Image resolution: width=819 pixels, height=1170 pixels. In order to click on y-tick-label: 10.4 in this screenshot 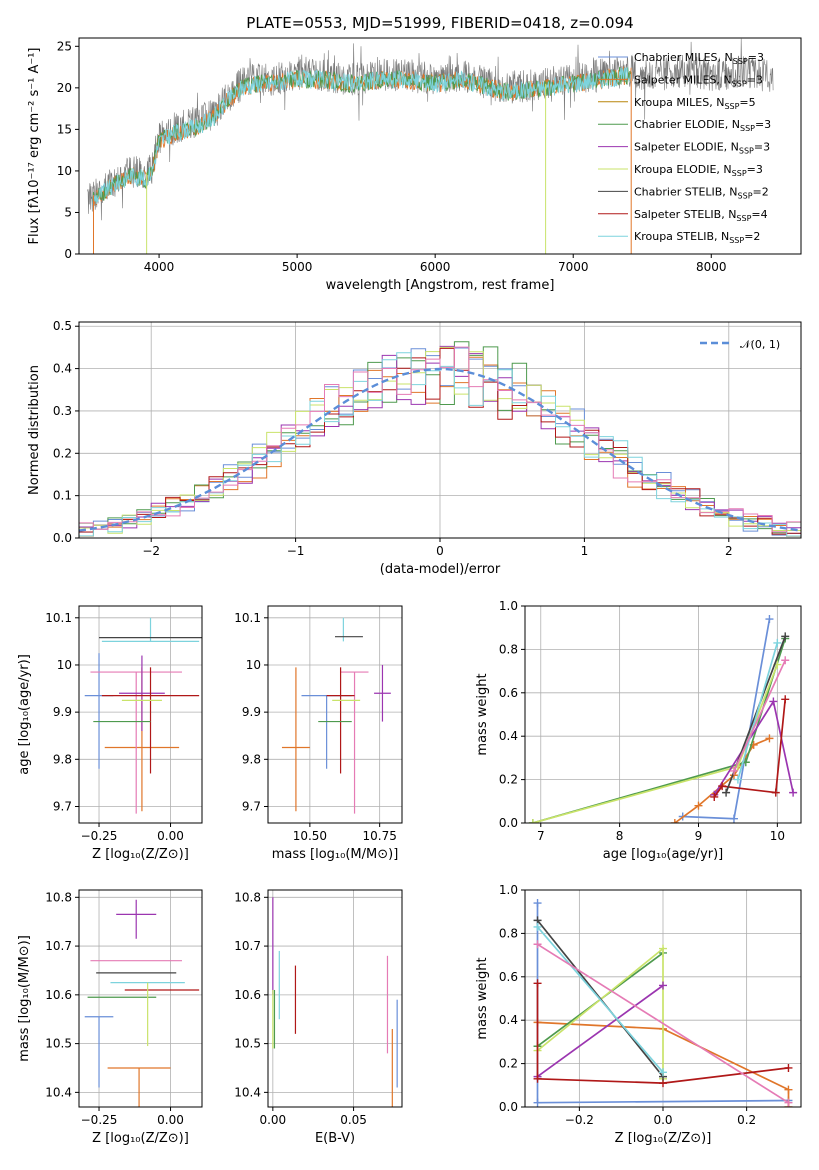, I will do `click(247, 1092)`.